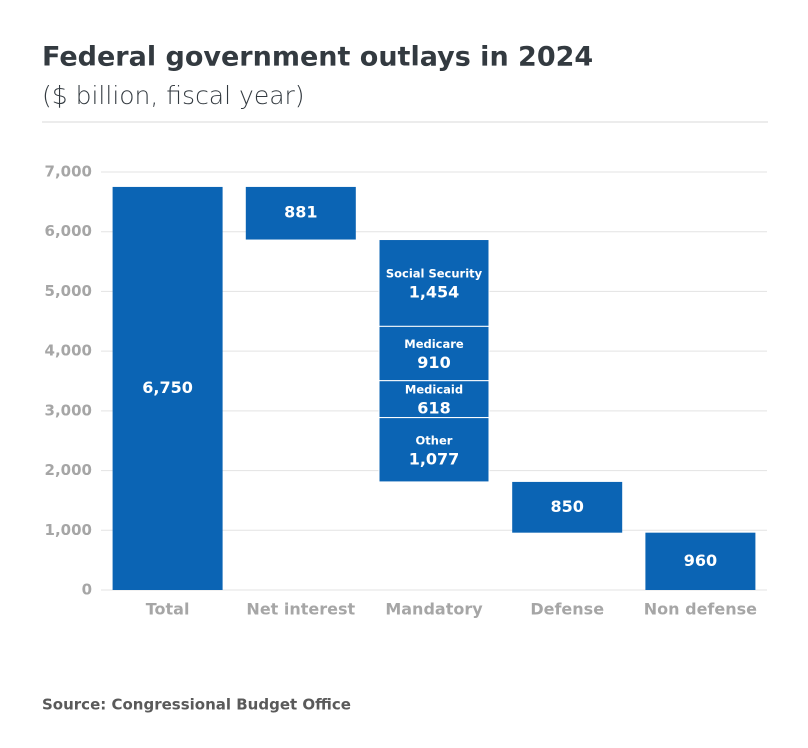 The height and width of the screenshot is (748, 808). What do you see at coordinates (196, 705) in the screenshot?
I see `source-note: Source: Congressional Budget Office` at bounding box center [196, 705].